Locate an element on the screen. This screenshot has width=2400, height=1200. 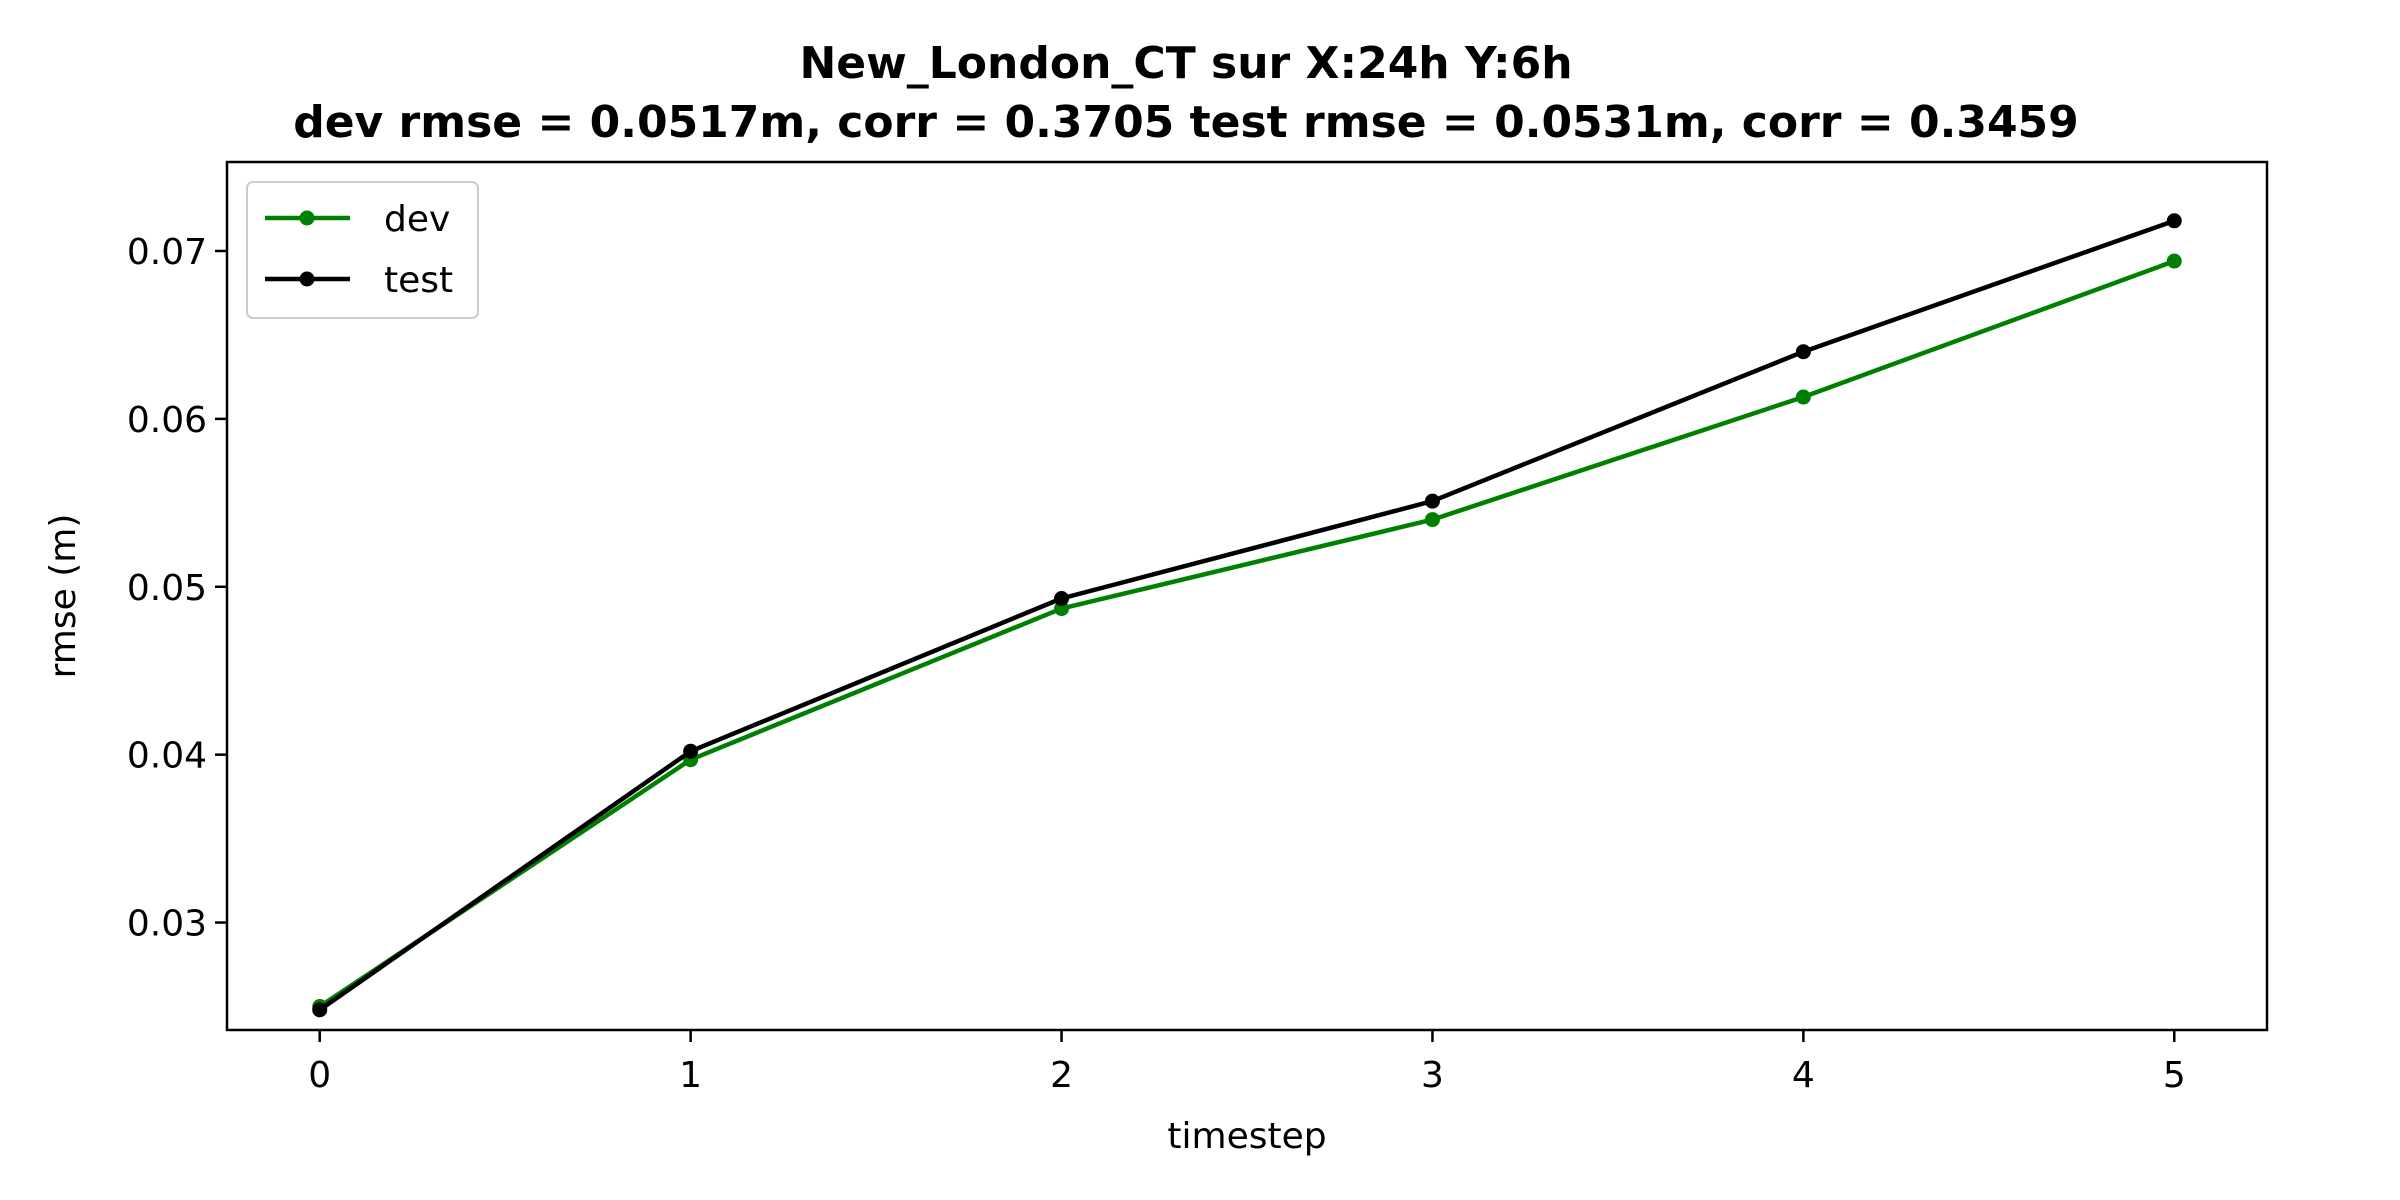
legend: dev test is located at coordinates (362, 250).